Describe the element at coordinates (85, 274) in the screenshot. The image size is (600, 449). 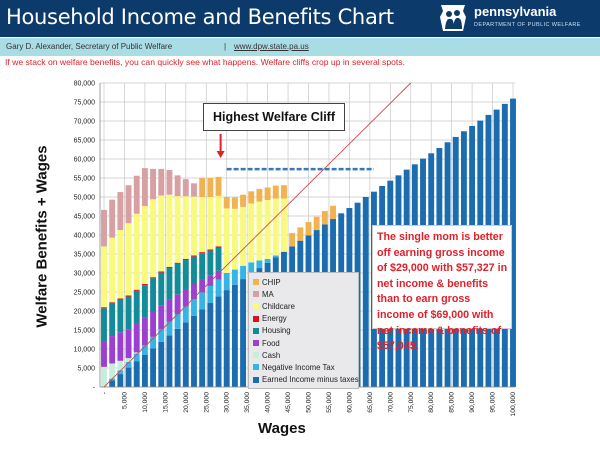
I see `y-tick-label: 30,000` at that location.